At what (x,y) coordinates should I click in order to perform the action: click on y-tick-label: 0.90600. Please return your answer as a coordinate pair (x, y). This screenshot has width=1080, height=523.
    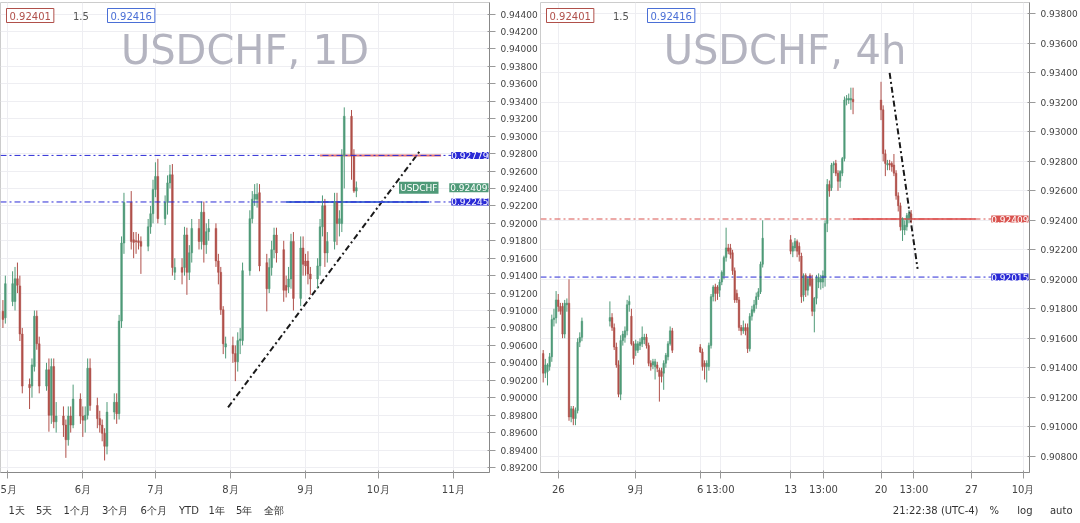
    Looking at the image, I should click on (519, 345).